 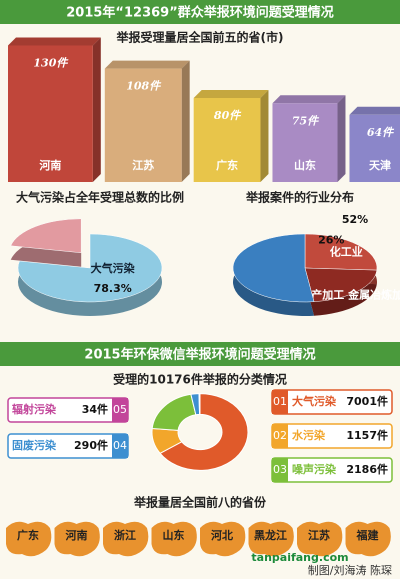 I want to click on item-id: 04, so click(x=120, y=445).